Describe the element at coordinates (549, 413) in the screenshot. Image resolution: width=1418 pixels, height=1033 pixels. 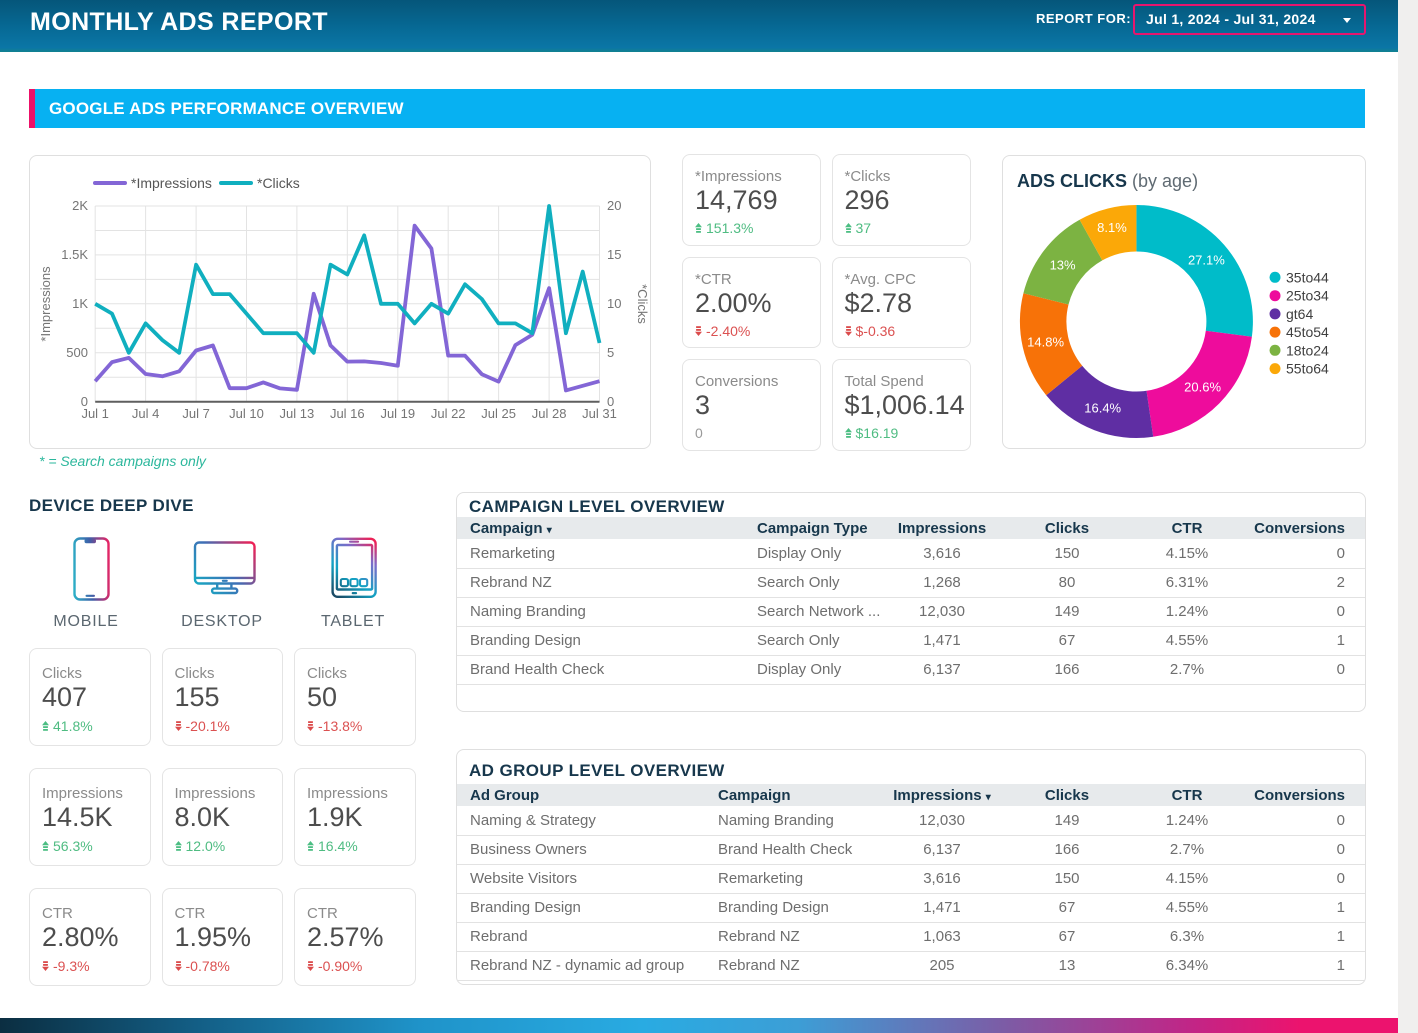
I see `svg-text: Jul 28` at that location.